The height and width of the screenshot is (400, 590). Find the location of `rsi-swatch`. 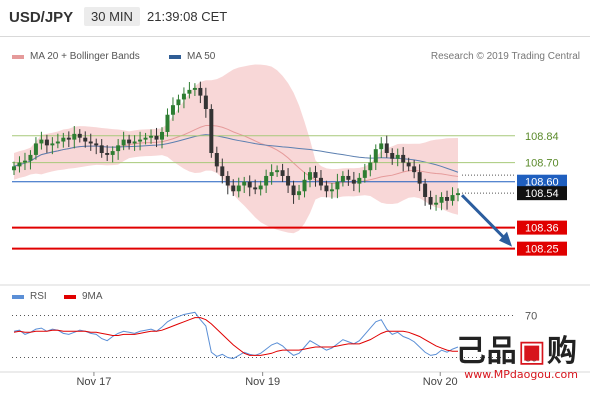

rsi-swatch is located at coordinates (18, 296).